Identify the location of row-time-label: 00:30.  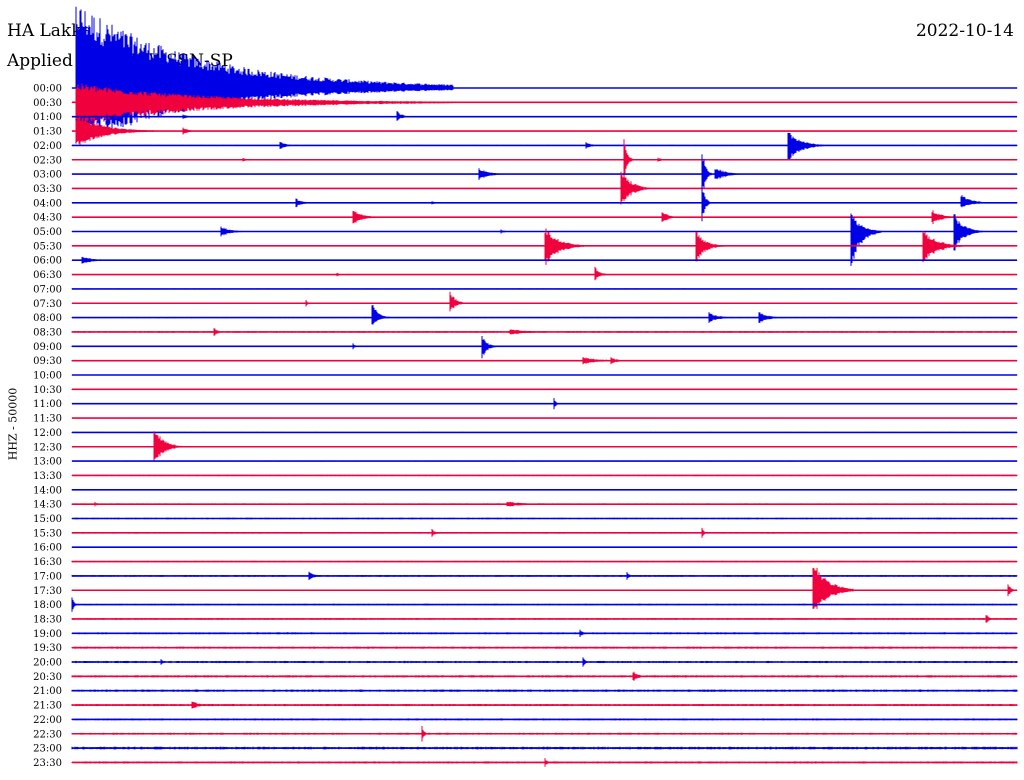
(47, 103).